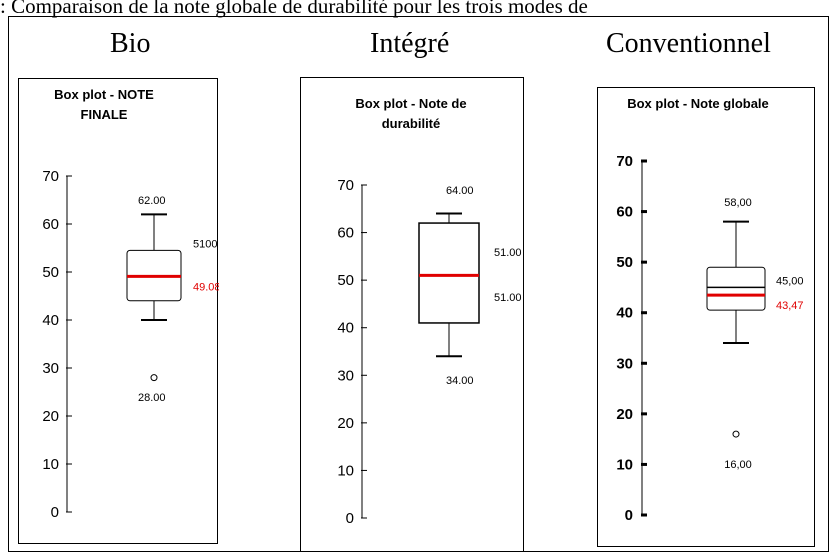 This screenshot has height=554, width=831. Describe the element at coordinates (410, 103) in the screenshot. I see `chart-title-line: Box plot - Note de` at that location.